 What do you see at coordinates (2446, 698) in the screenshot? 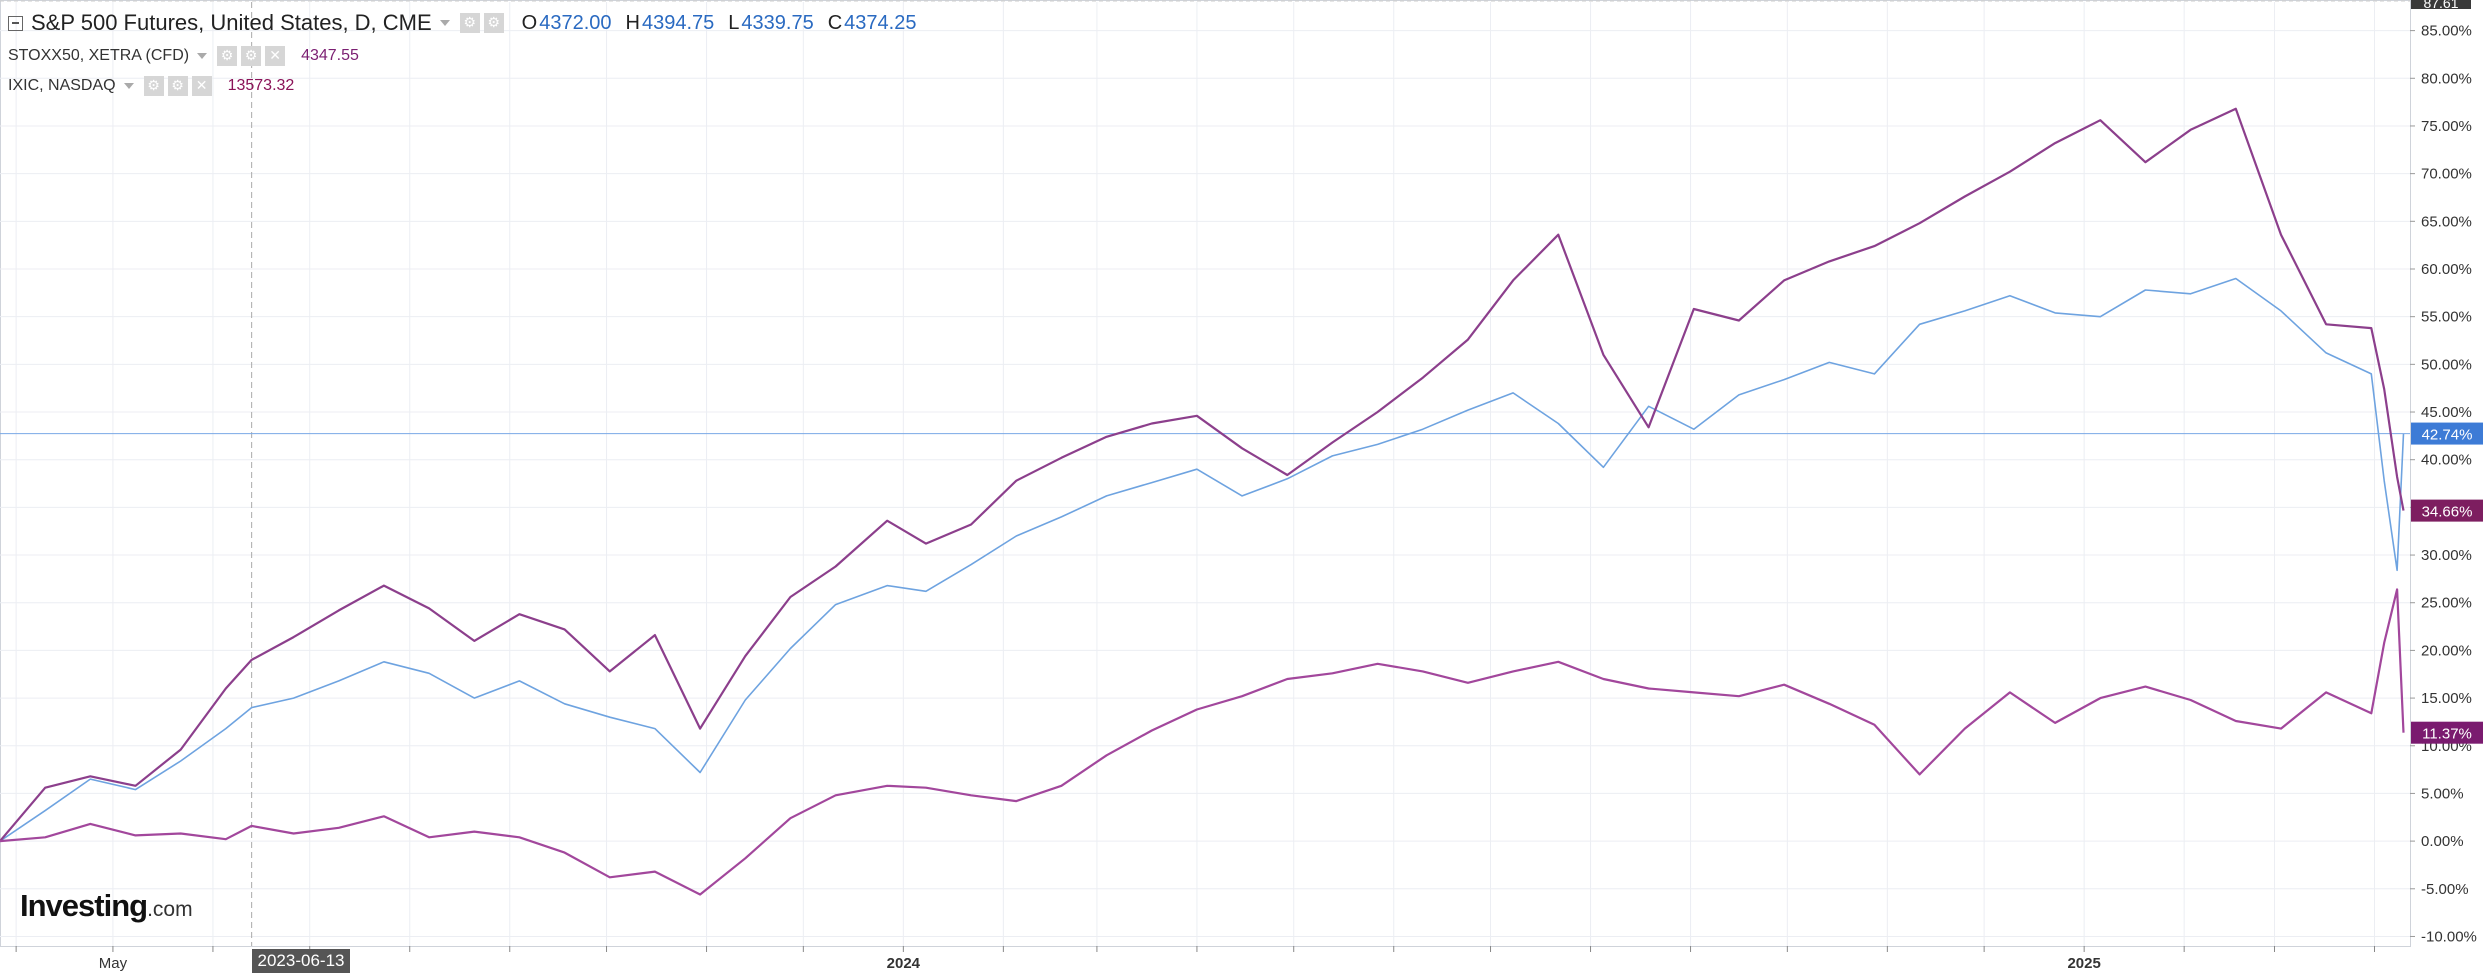
I see `y-tick-label: 15.00%` at bounding box center [2446, 698].